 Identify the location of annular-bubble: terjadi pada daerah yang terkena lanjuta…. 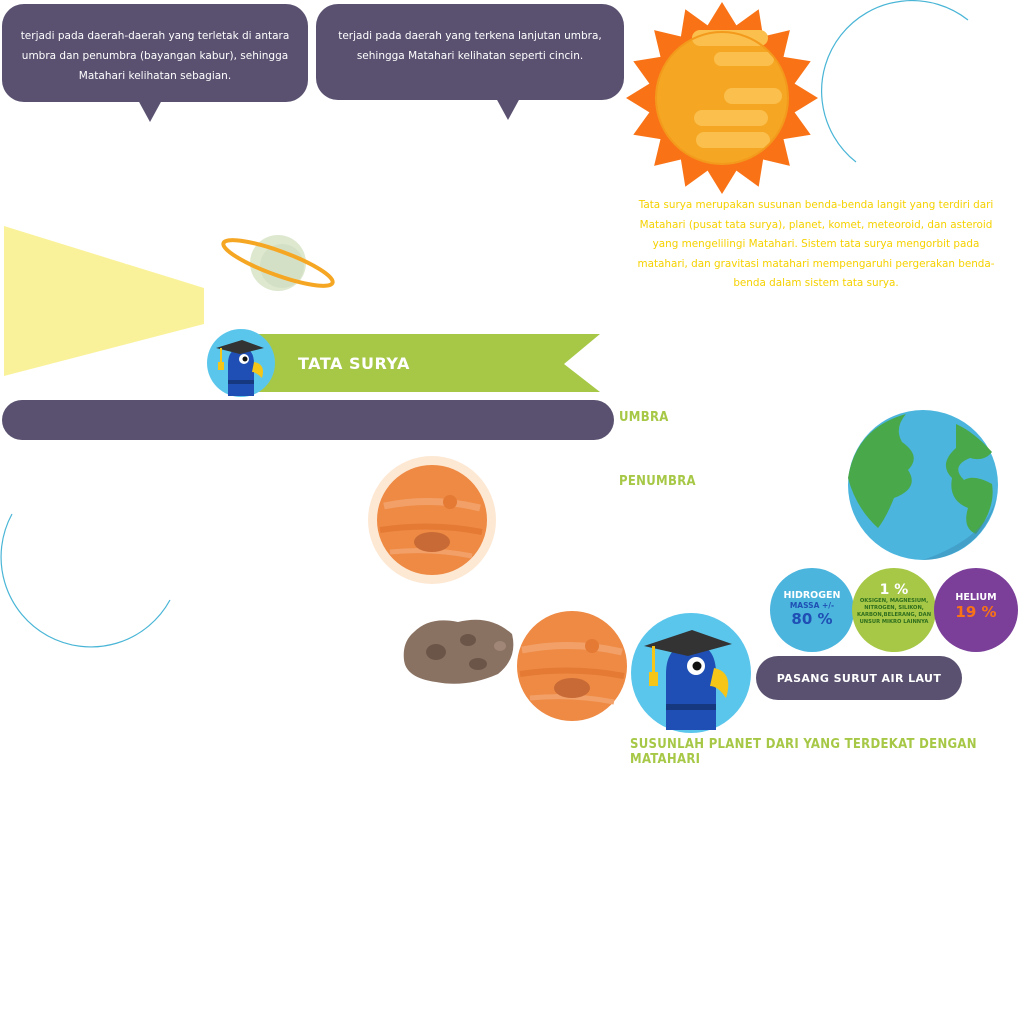
(470, 62).